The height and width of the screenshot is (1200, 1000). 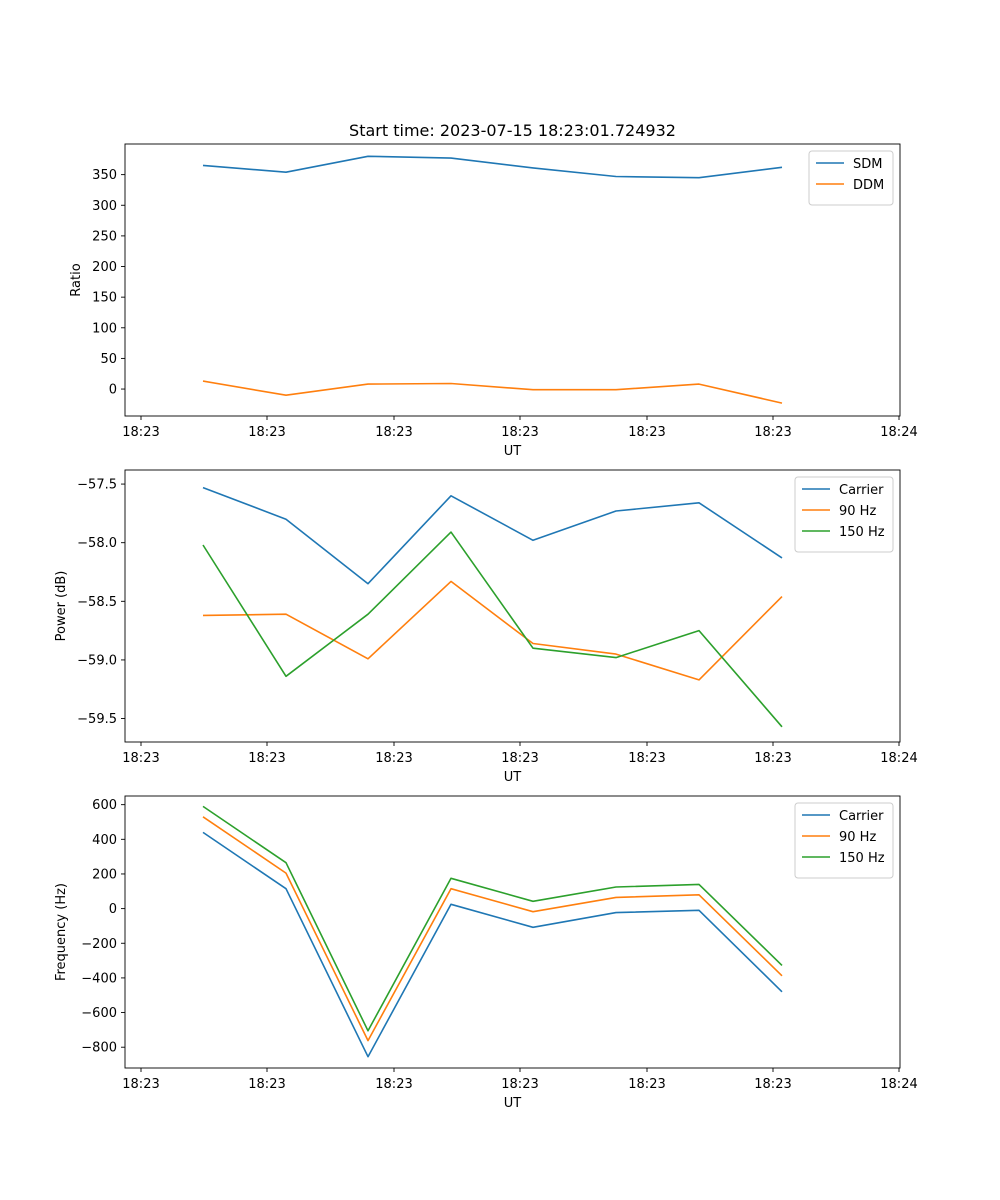 I want to click on y-tick-label: −800, so click(x=99, y=1048).